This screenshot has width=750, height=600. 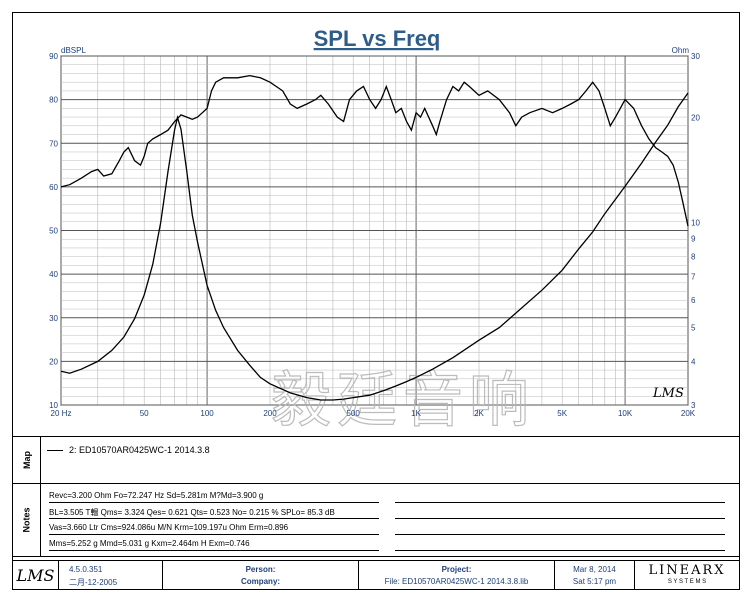 What do you see at coordinates (693, 238) in the screenshot?
I see `y-right-tick-label: 9` at bounding box center [693, 238].